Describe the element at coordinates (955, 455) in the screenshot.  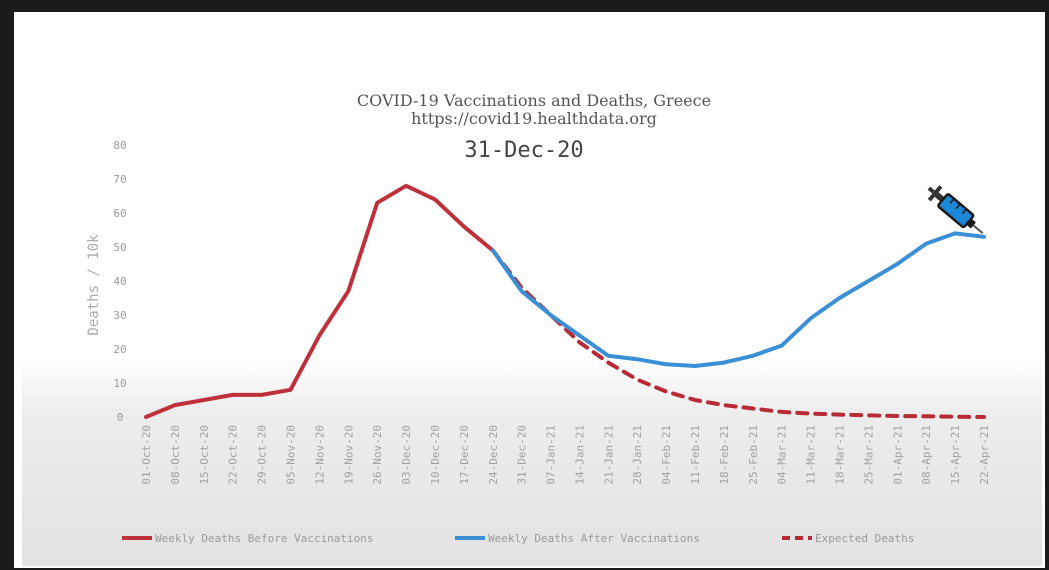
I see `x-tick-label: 15-Apr-21` at that location.